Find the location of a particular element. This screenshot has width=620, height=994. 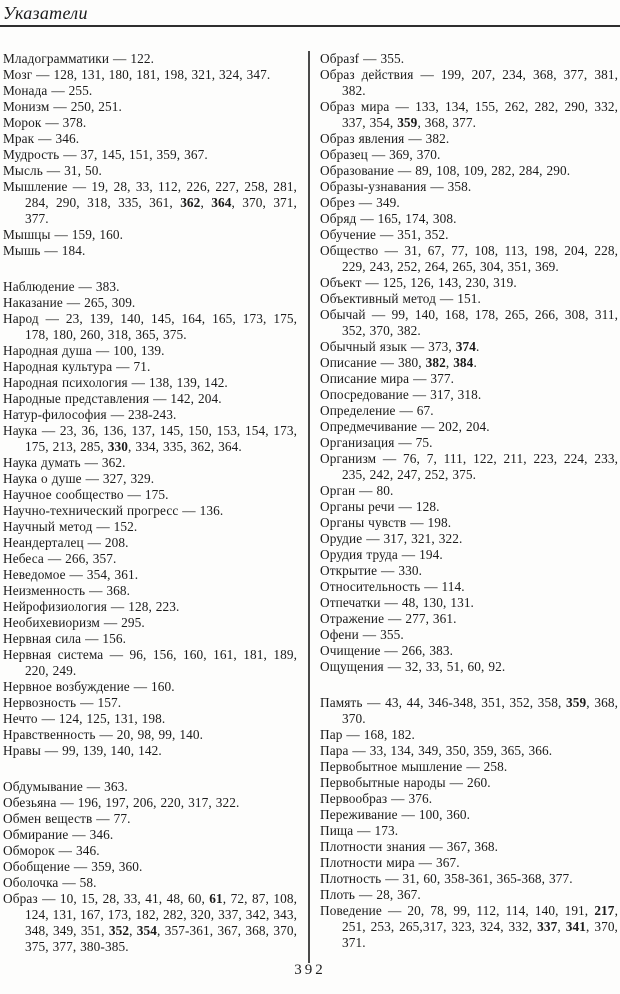

index-entry: Наблюдение — 383. is located at coordinates (61, 286).